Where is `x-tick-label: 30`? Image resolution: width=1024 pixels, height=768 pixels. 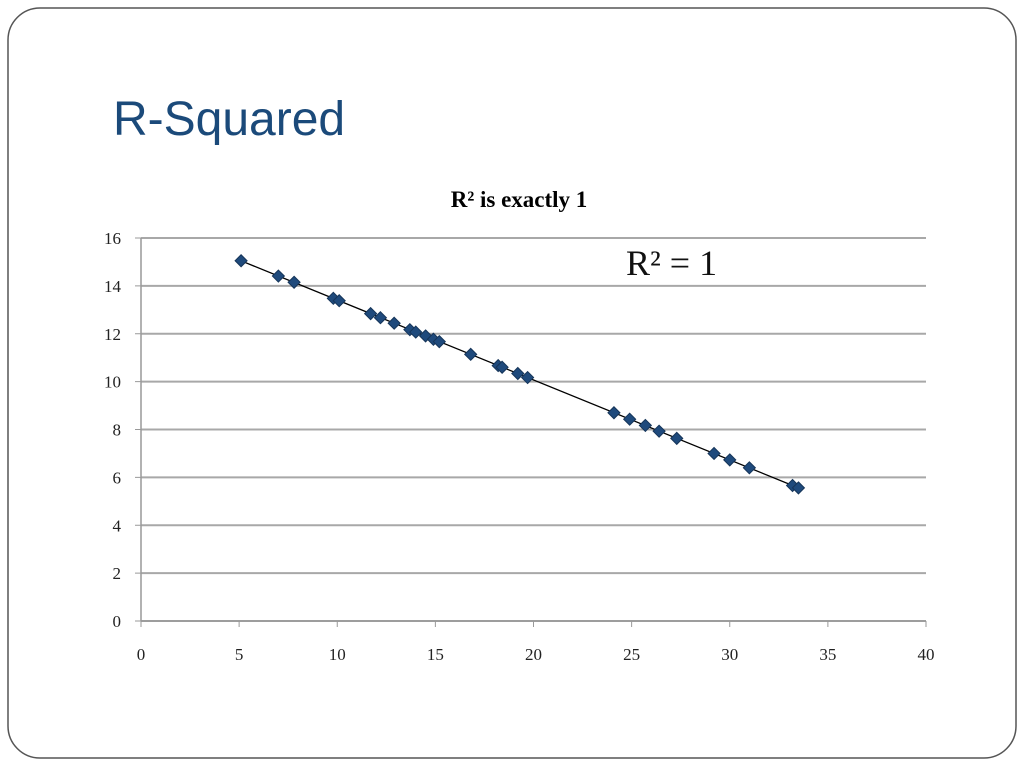
x-tick-label: 30 is located at coordinates (729, 654).